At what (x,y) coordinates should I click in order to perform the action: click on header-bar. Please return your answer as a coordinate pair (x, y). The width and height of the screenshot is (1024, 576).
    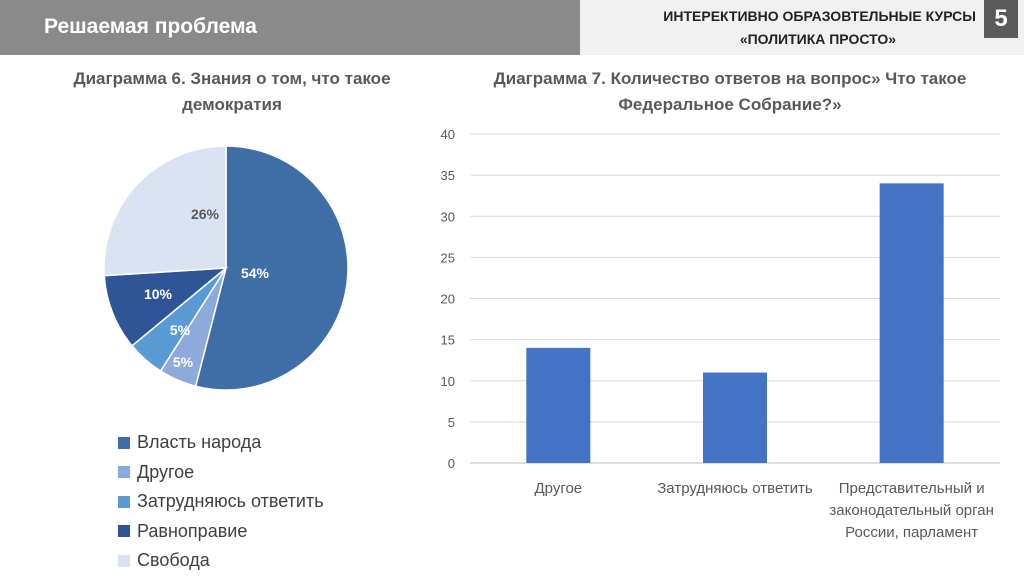
    Looking at the image, I should click on (290, 27).